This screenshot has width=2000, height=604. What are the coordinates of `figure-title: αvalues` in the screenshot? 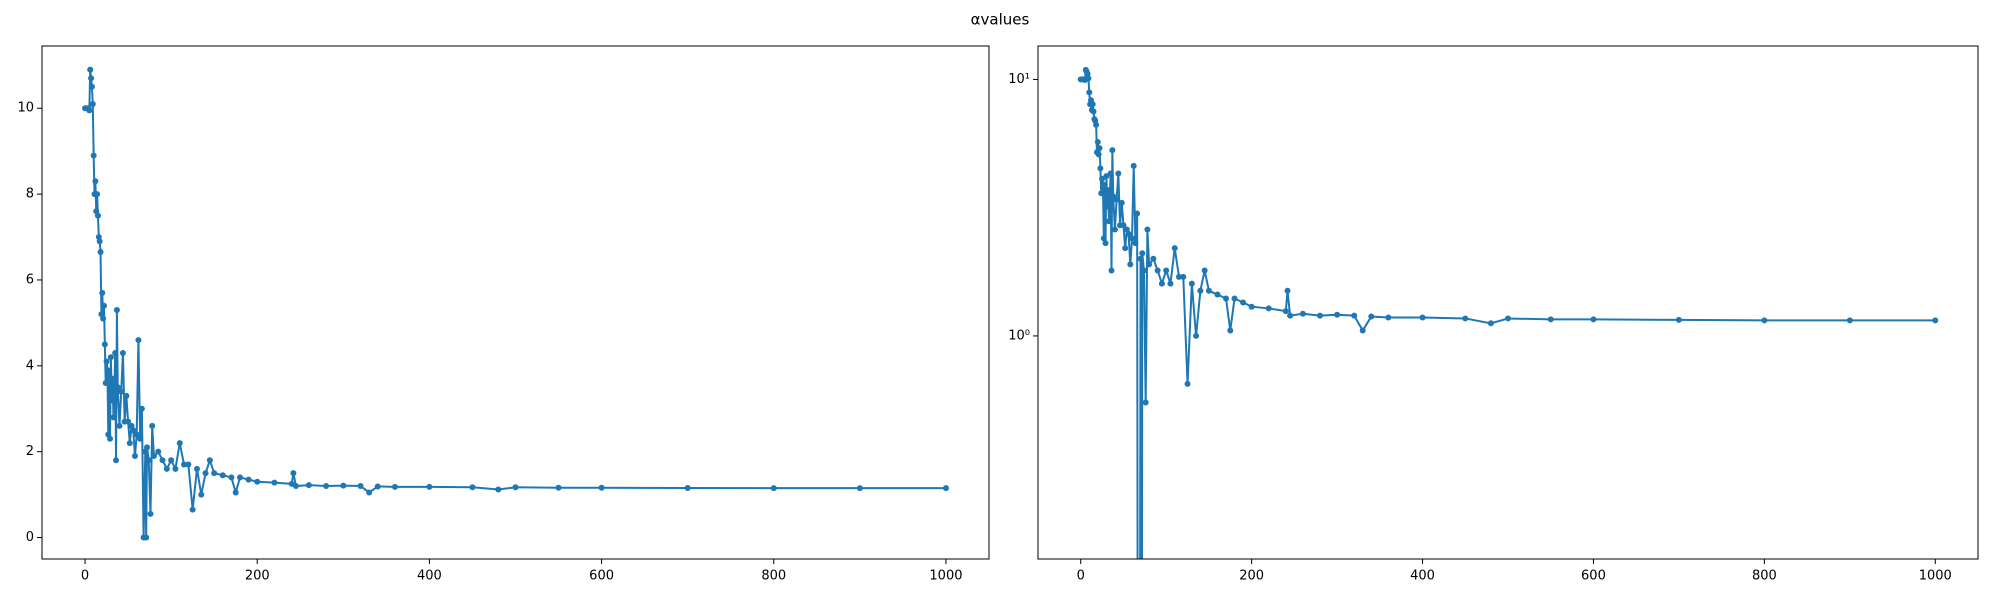 It's located at (1000, 20).